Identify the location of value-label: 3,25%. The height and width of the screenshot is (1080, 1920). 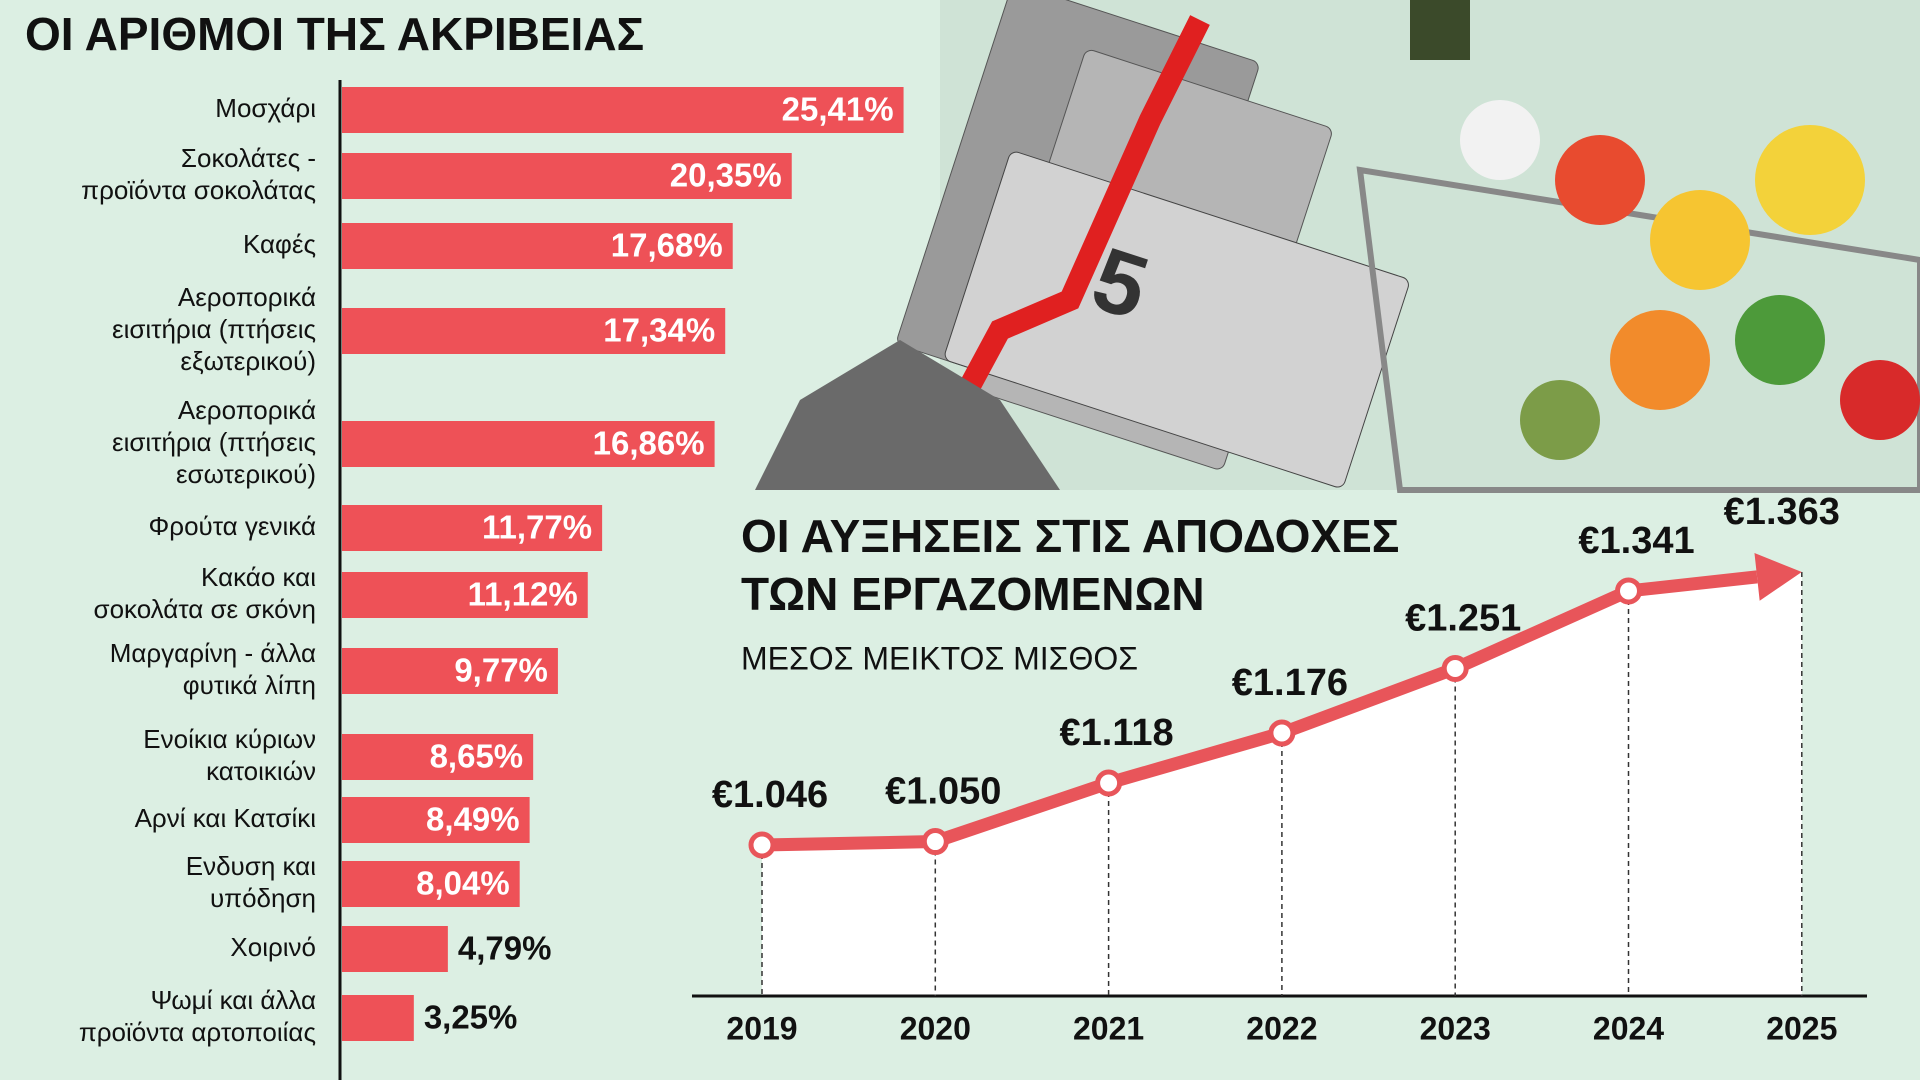
(471, 1017).